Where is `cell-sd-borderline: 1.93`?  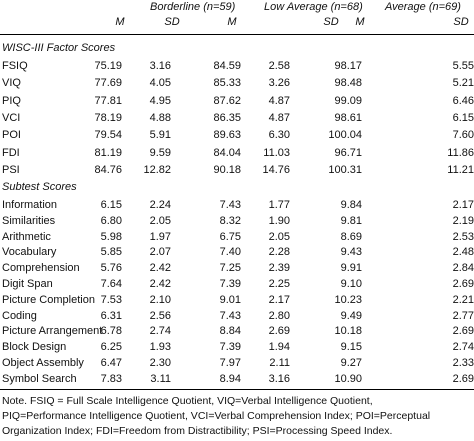 cell-sd-borderline: 1.93 is located at coordinates (160, 347).